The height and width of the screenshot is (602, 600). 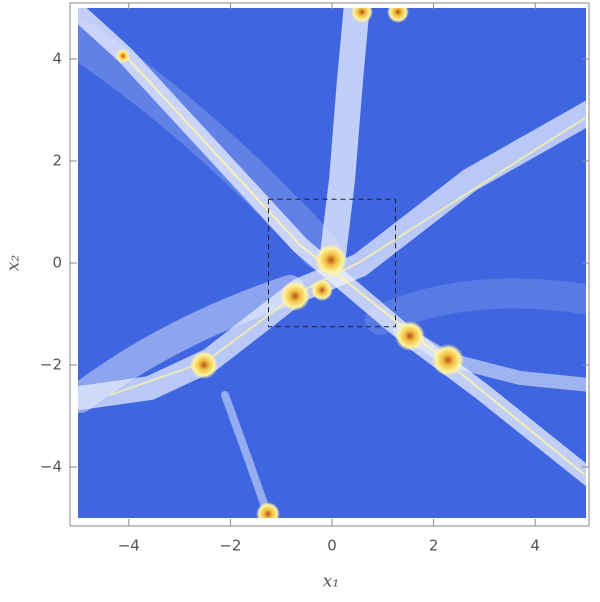 What do you see at coordinates (230, 546) in the screenshot?
I see `x-tick-label: −2` at bounding box center [230, 546].